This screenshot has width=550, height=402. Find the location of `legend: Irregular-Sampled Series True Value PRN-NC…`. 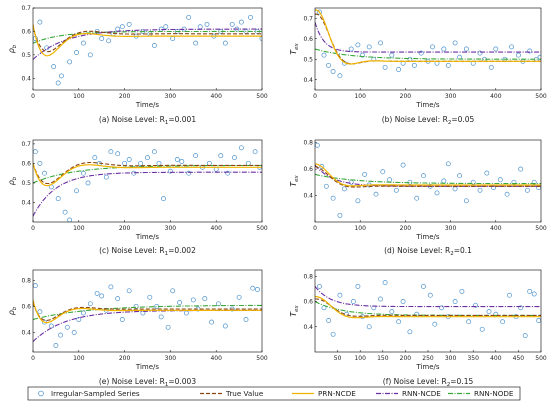

legend: Irregular-Sampled Series True Value PRN-NC… is located at coordinates (274, 393).